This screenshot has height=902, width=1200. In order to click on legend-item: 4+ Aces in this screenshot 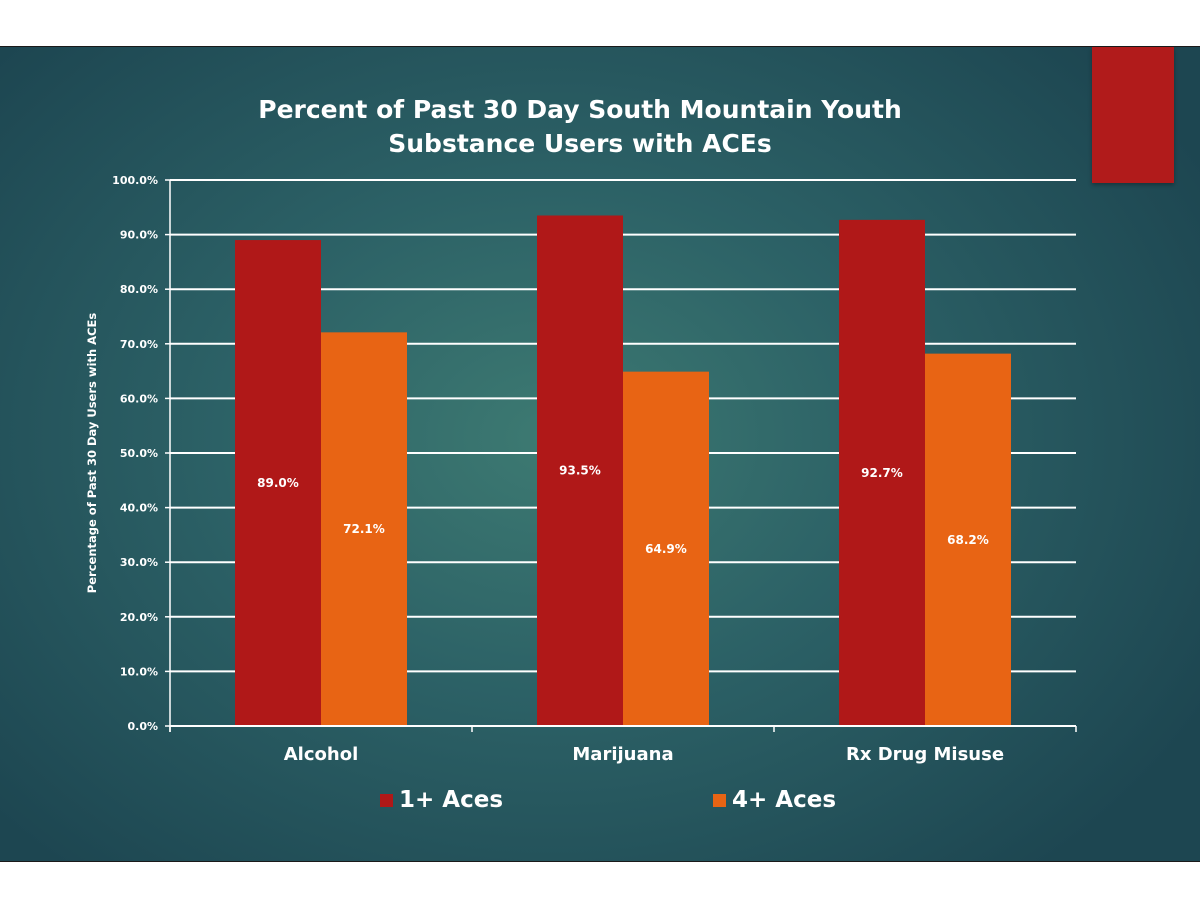, I will do `click(774, 800)`.